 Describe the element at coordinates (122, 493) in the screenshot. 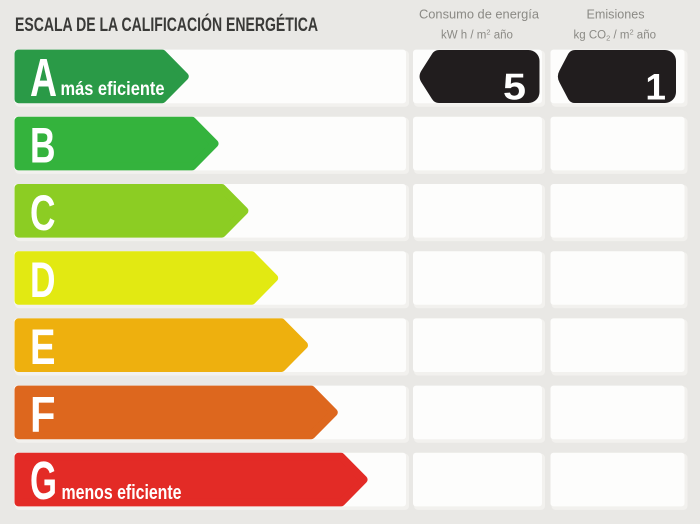

I see `svg-text: menos eficiente` at that location.